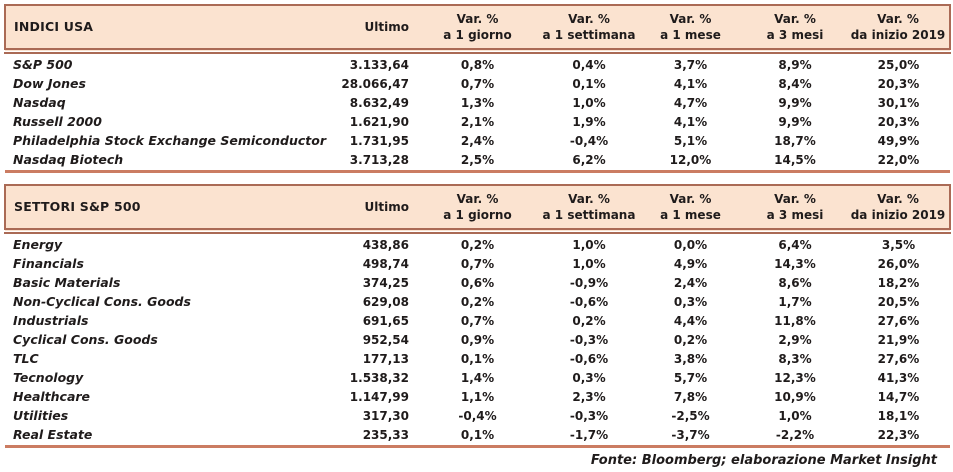  What do you see at coordinates (477, 122) in the screenshot?
I see `var-1-giorno-value: 2,1%` at bounding box center [477, 122].